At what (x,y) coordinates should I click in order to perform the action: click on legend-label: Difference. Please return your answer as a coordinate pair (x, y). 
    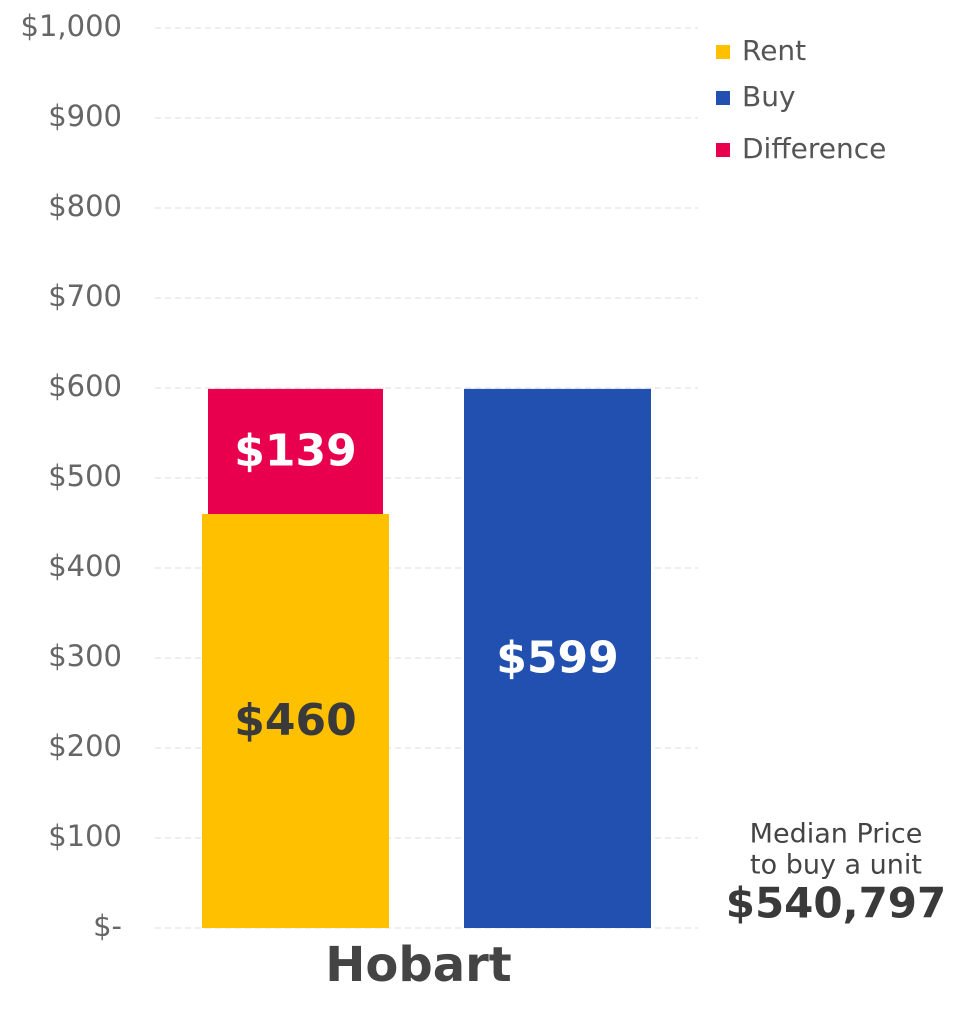
    Looking at the image, I should click on (814, 148).